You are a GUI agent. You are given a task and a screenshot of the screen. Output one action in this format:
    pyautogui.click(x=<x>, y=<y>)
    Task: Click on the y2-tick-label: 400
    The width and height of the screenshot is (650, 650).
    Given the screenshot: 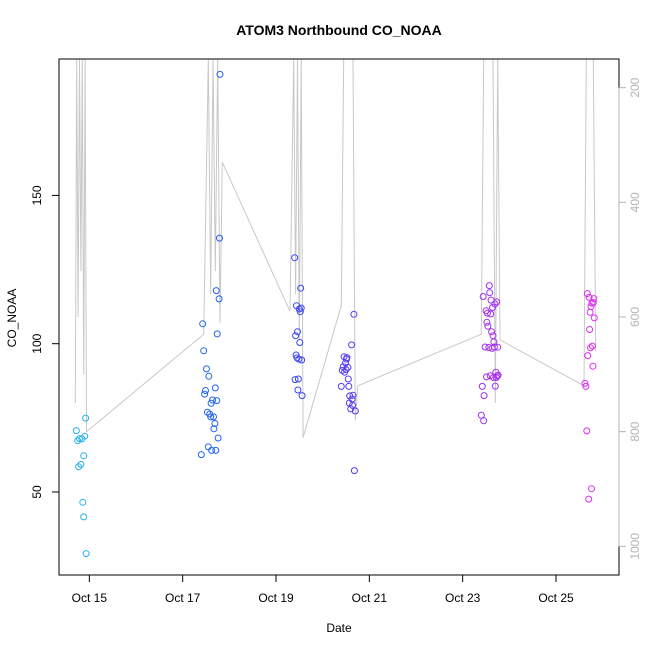 What is the action you would take?
    pyautogui.click(x=635, y=202)
    